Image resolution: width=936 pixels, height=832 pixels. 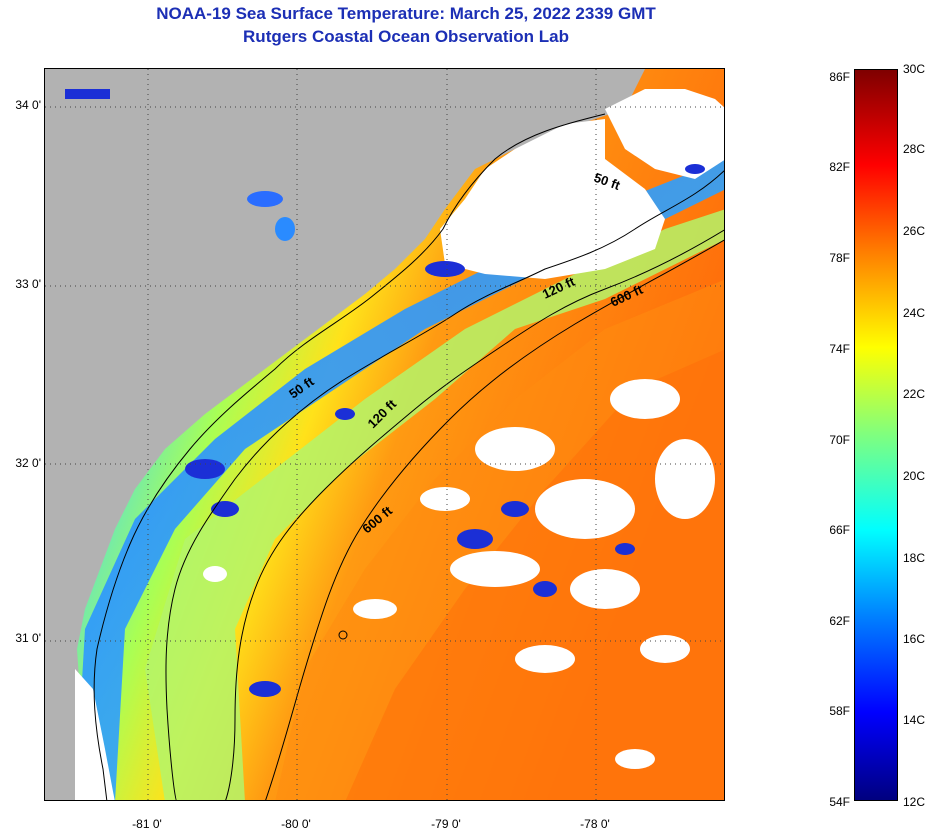 What do you see at coordinates (28, 463) in the screenshot?
I see `lat-label-32: 32 0'` at bounding box center [28, 463].